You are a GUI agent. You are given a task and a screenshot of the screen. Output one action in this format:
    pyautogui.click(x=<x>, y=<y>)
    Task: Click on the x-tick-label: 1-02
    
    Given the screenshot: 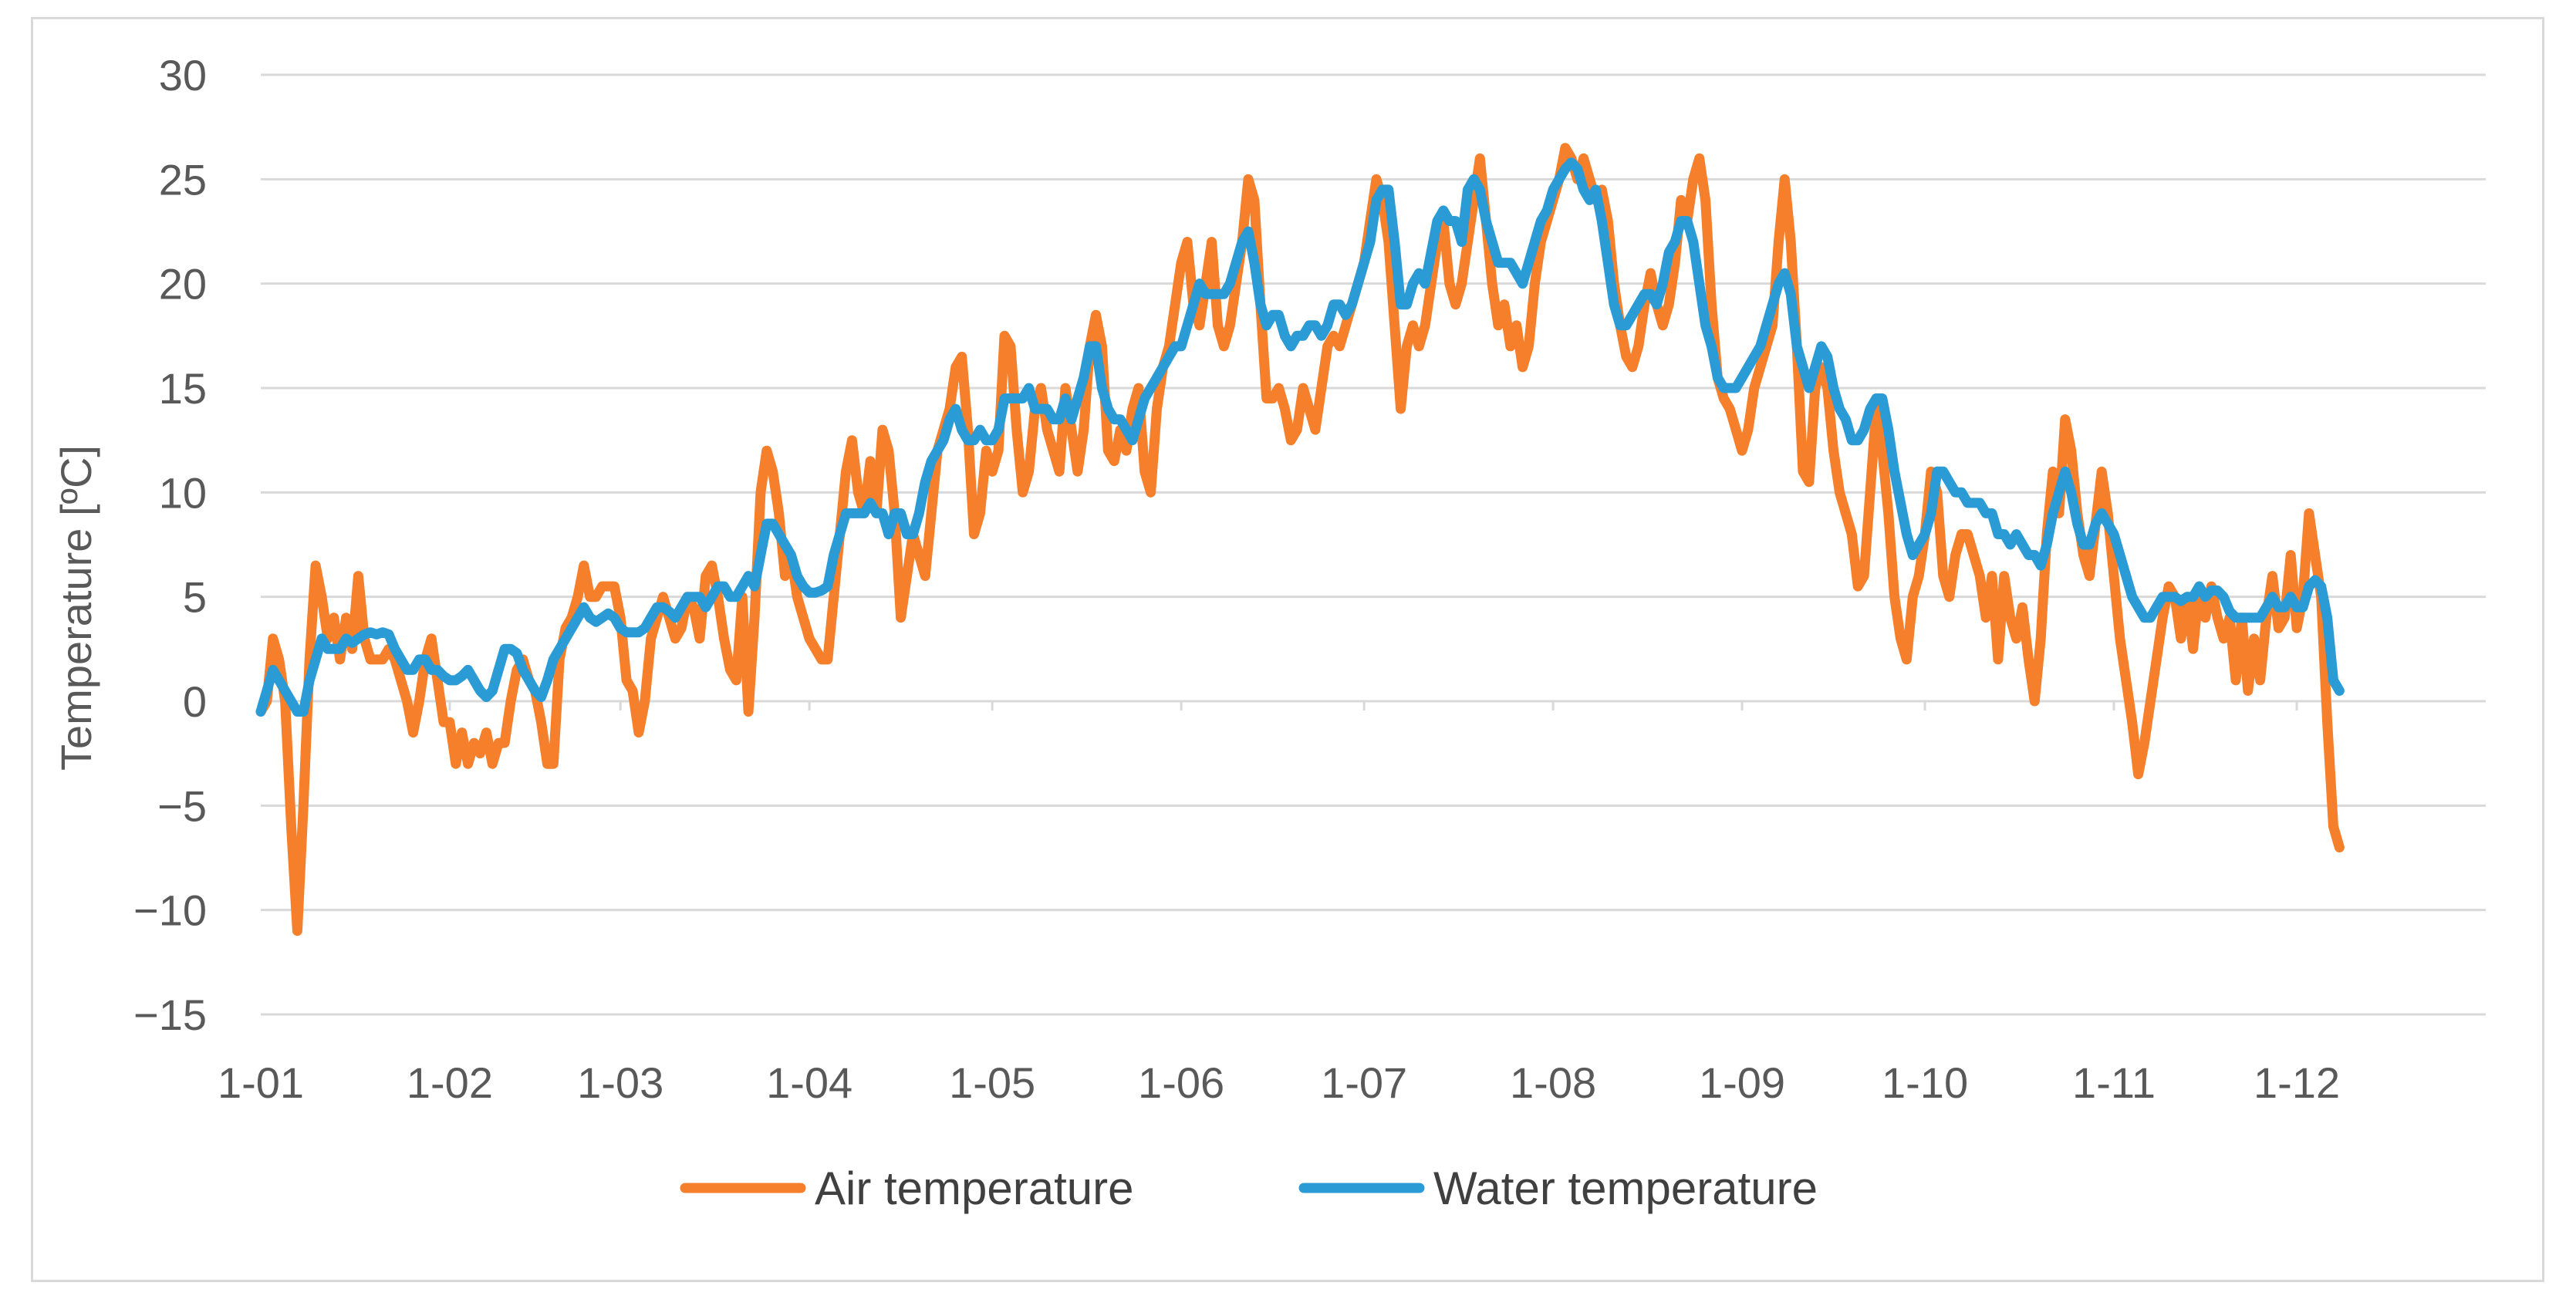 What is the action you would take?
    pyautogui.click(x=450, y=1082)
    